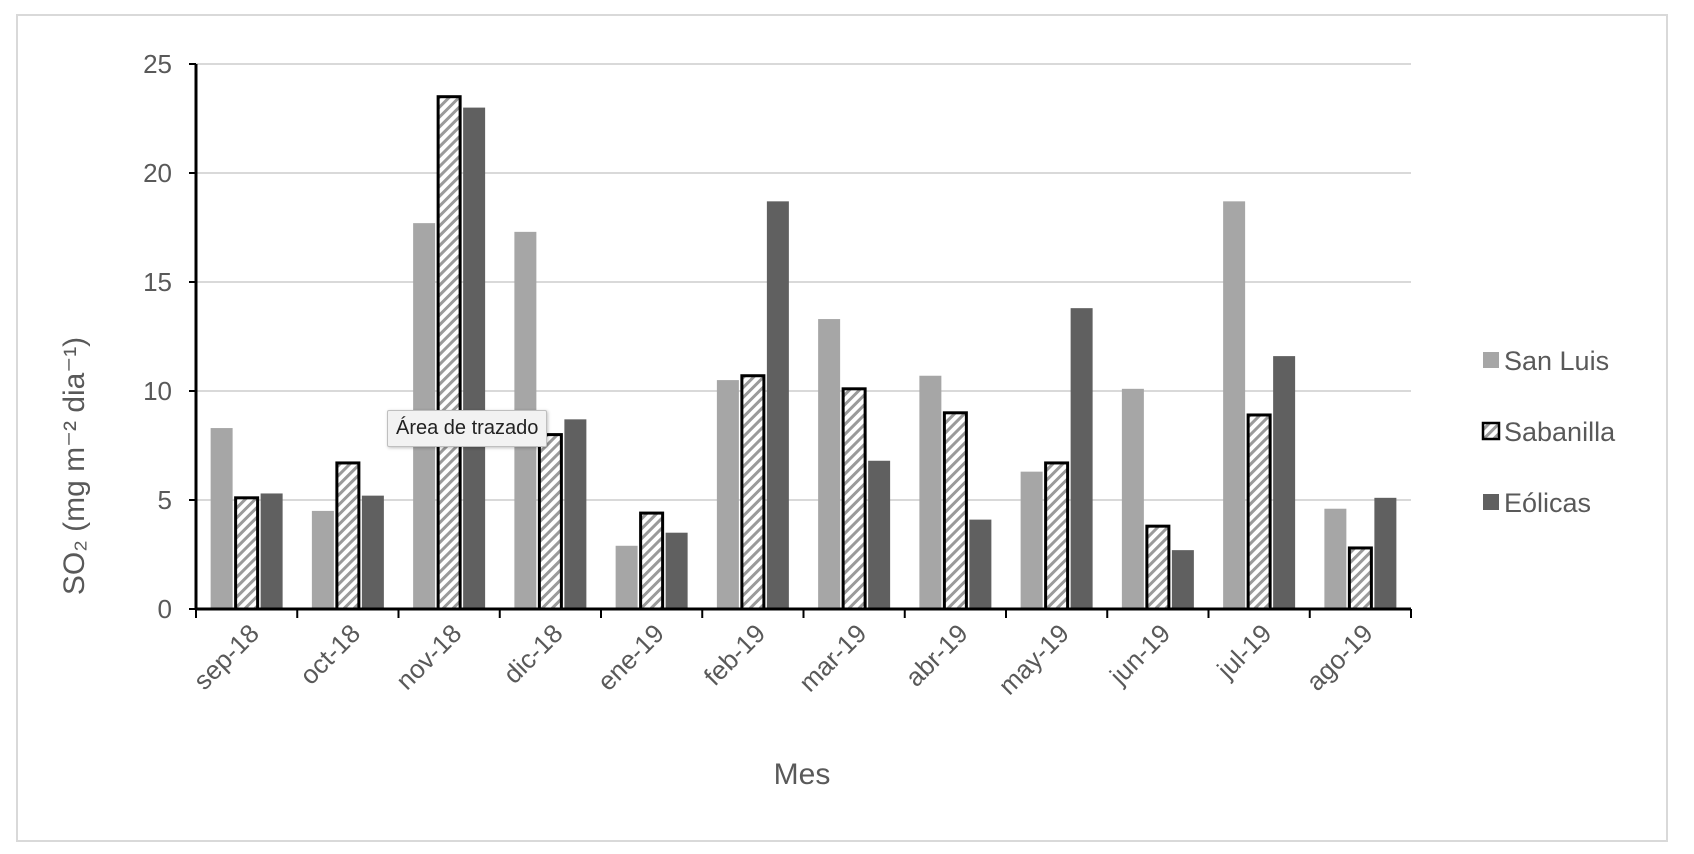  What do you see at coordinates (428, 656) in the screenshot?
I see `x-tick-label: nov-18` at bounding box center [428, 656].